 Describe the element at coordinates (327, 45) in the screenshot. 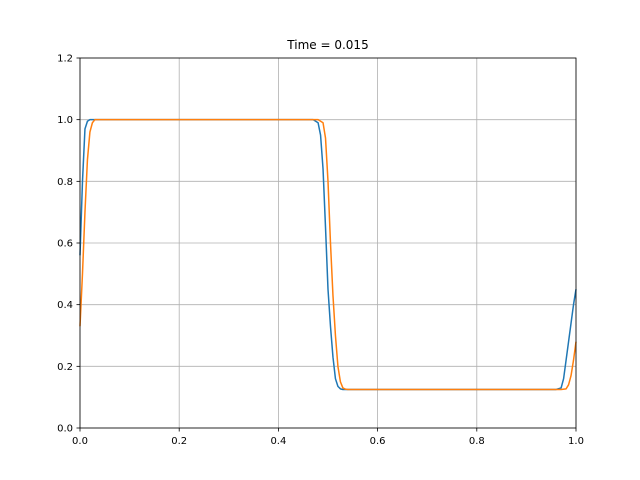

I see `chart-title: Time = 0.015` at that location.